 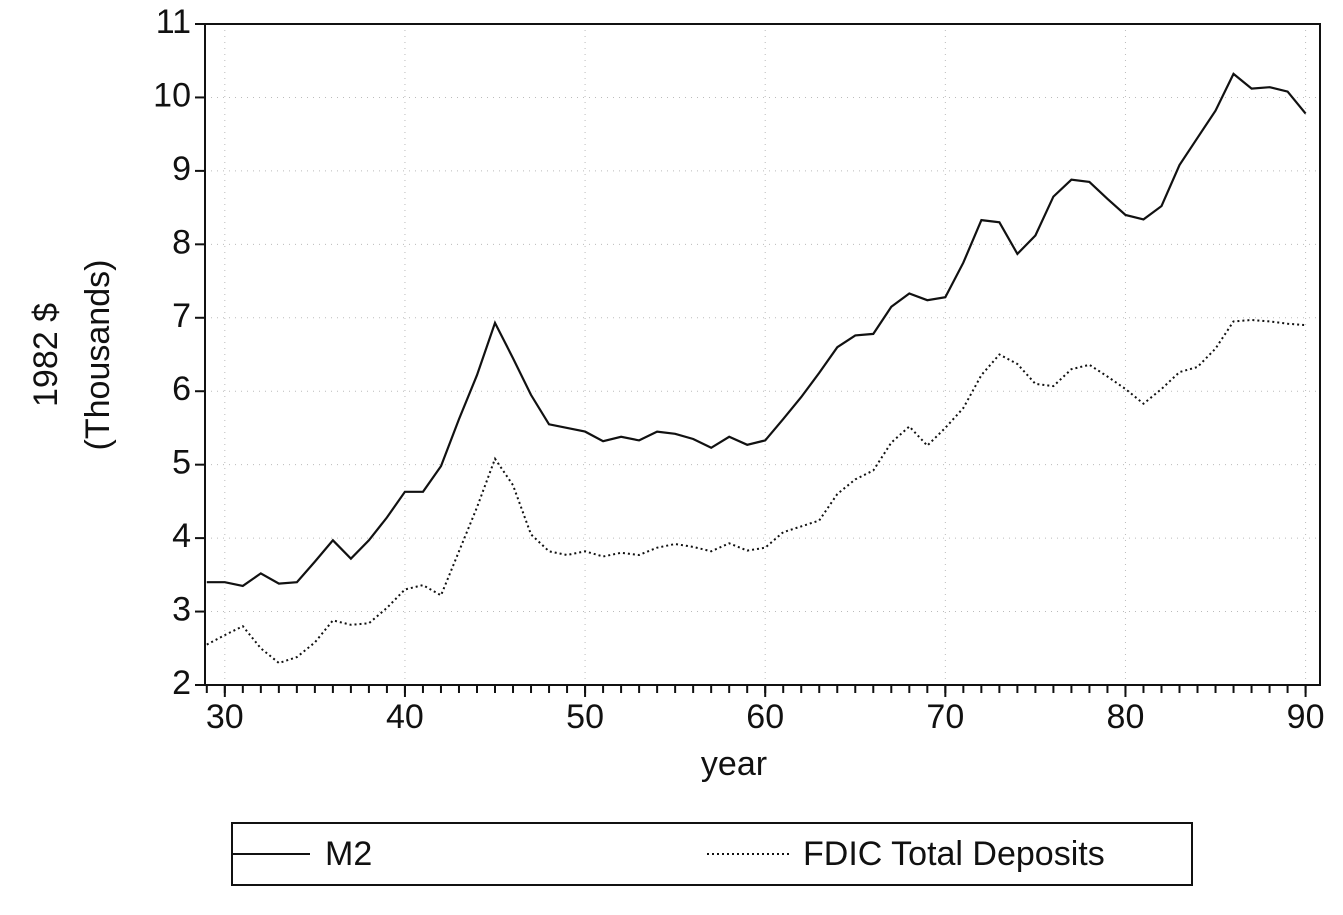 I want to click on y-tick-label: 6, so click(x=181, y=389).